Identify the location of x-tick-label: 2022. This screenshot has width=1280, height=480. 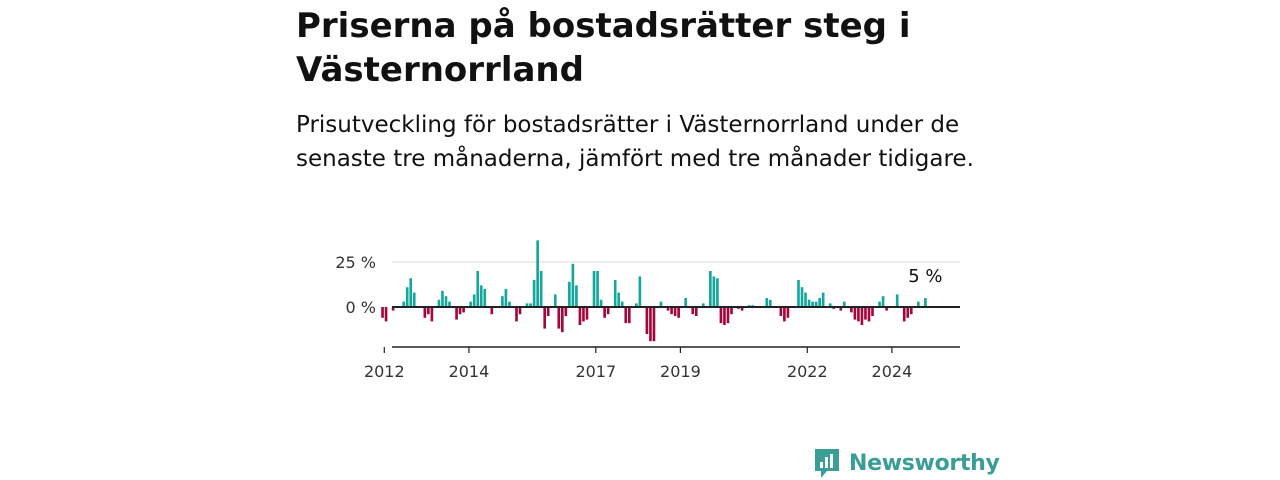
(807, 371).